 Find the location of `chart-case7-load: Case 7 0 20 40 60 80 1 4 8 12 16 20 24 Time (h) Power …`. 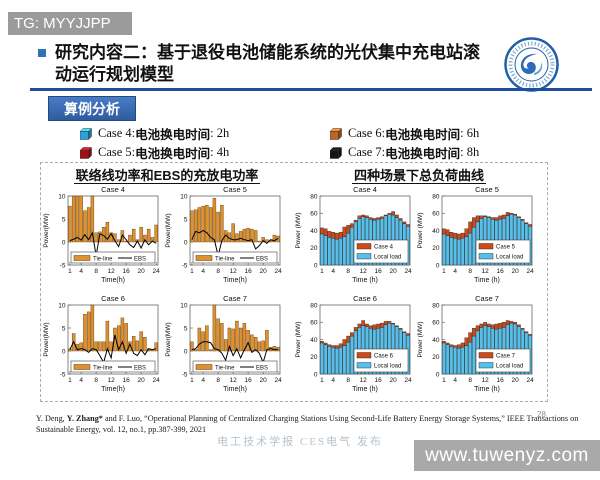

chart-case7-load: Case 7 0 20 40 60 80 1 4 8 12 16 20 24 Time (h) Power … is located at coordinates (476, 346).